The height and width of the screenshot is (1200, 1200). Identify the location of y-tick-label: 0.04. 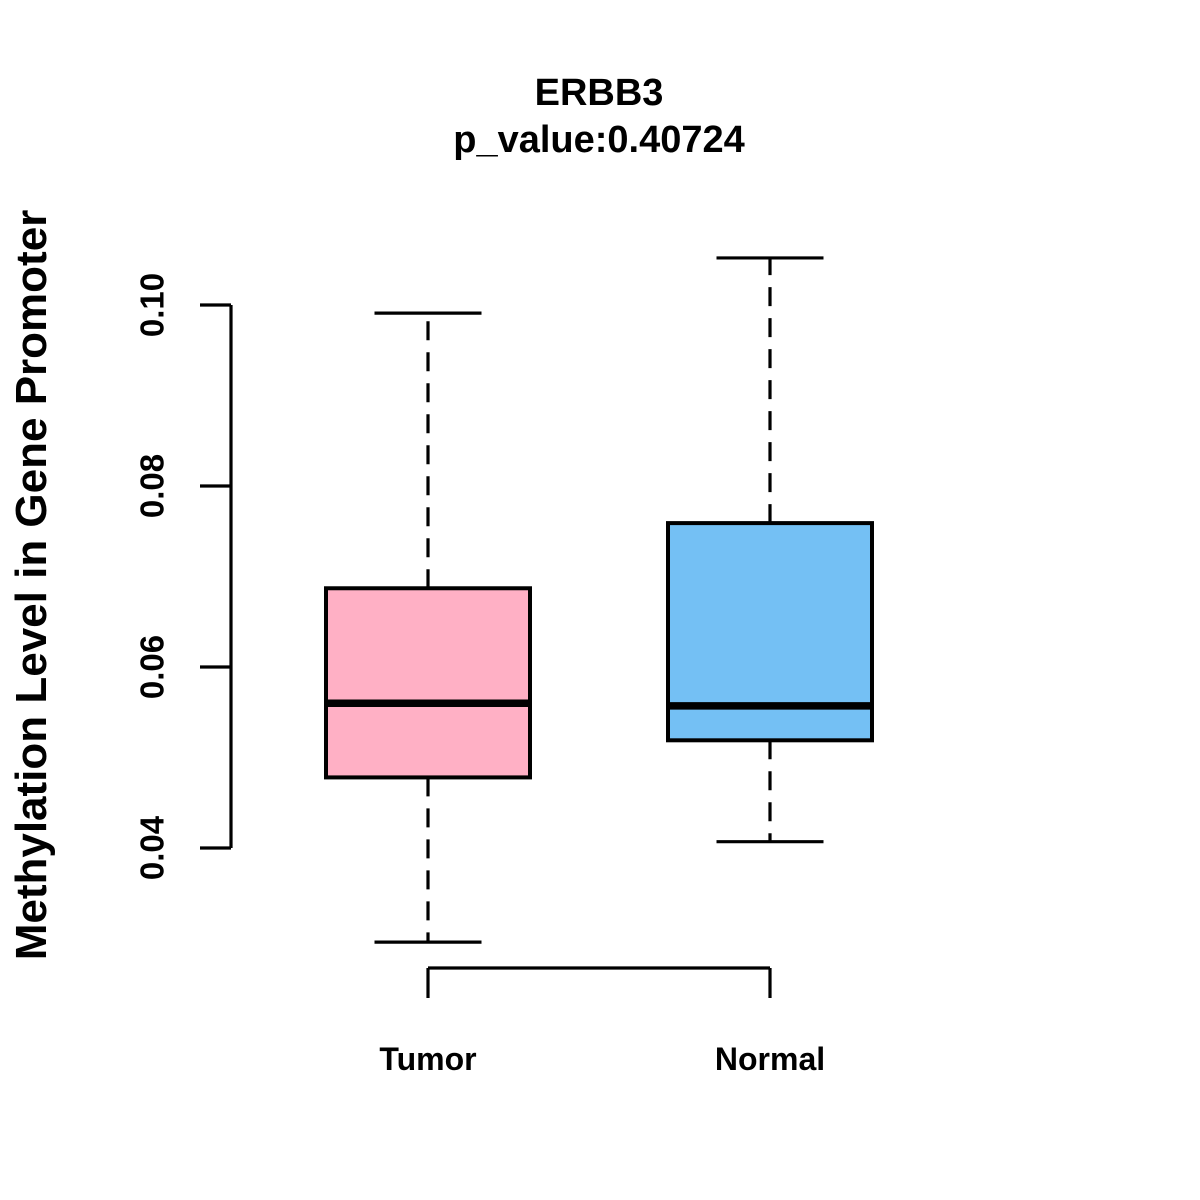
(152, 847).